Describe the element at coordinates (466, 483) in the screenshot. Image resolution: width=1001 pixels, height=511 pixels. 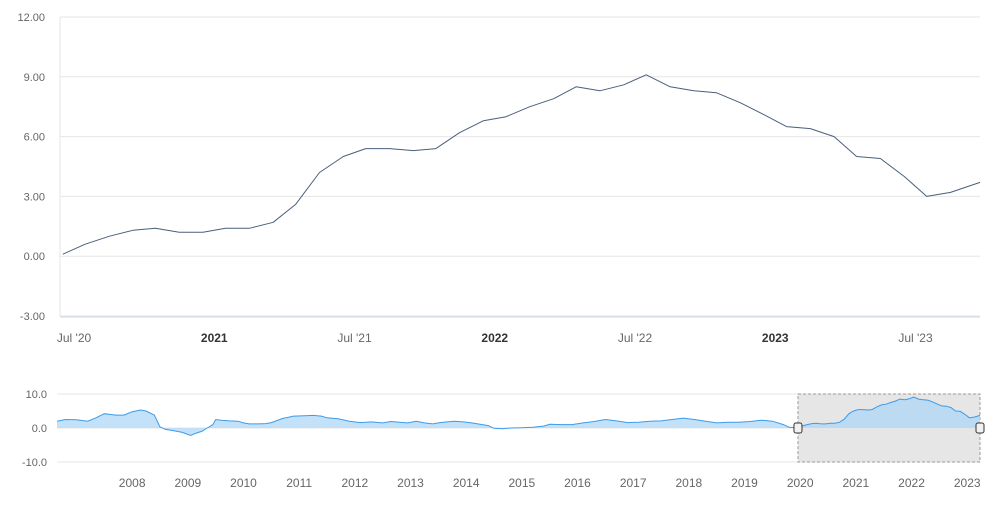
I see `navigator-x-tick-label: 2014` at that location.